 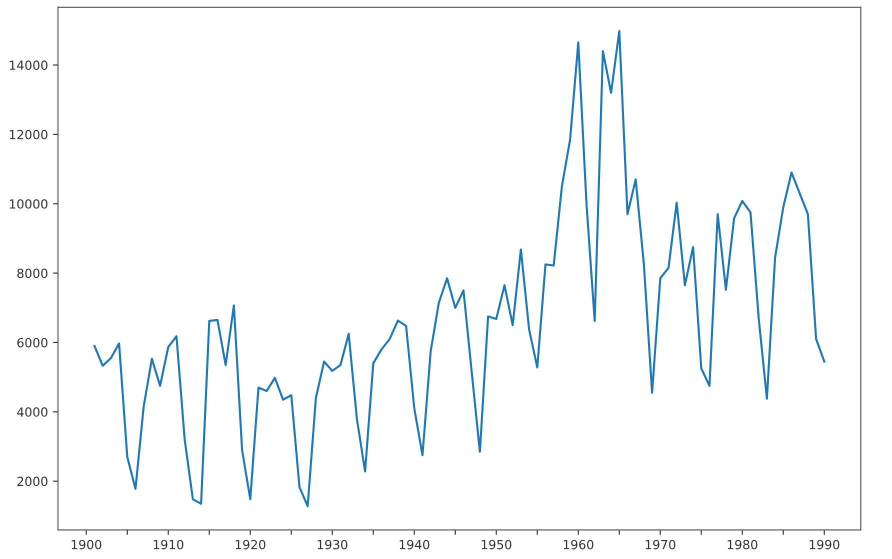 I want to click on y-tick-label: 10000, so click(x=29, y=204).